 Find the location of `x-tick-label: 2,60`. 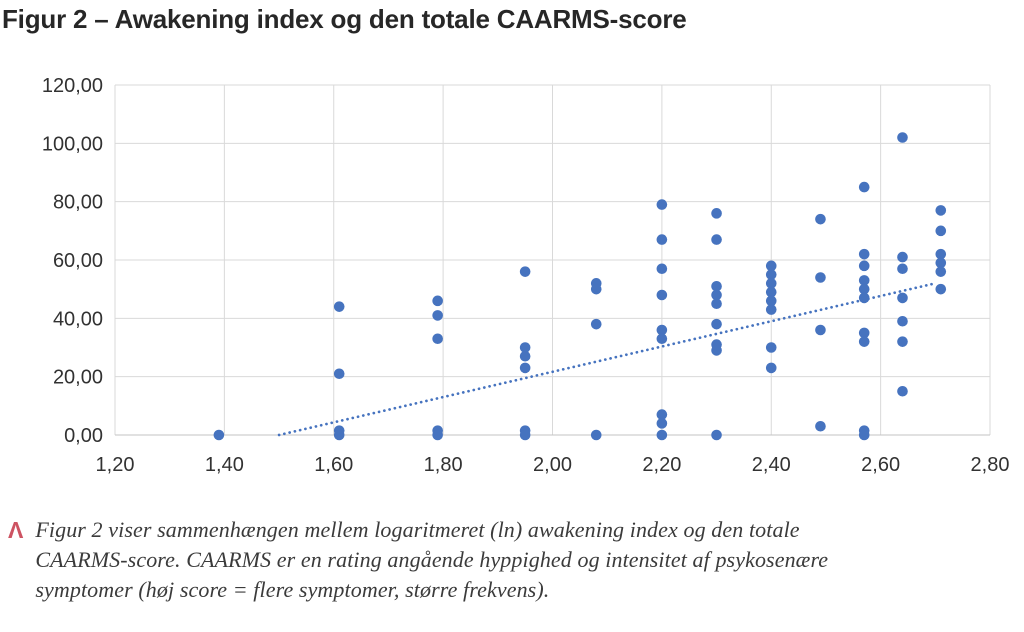

x-tick-label: 2,60 is located at coordinates (880, 465).